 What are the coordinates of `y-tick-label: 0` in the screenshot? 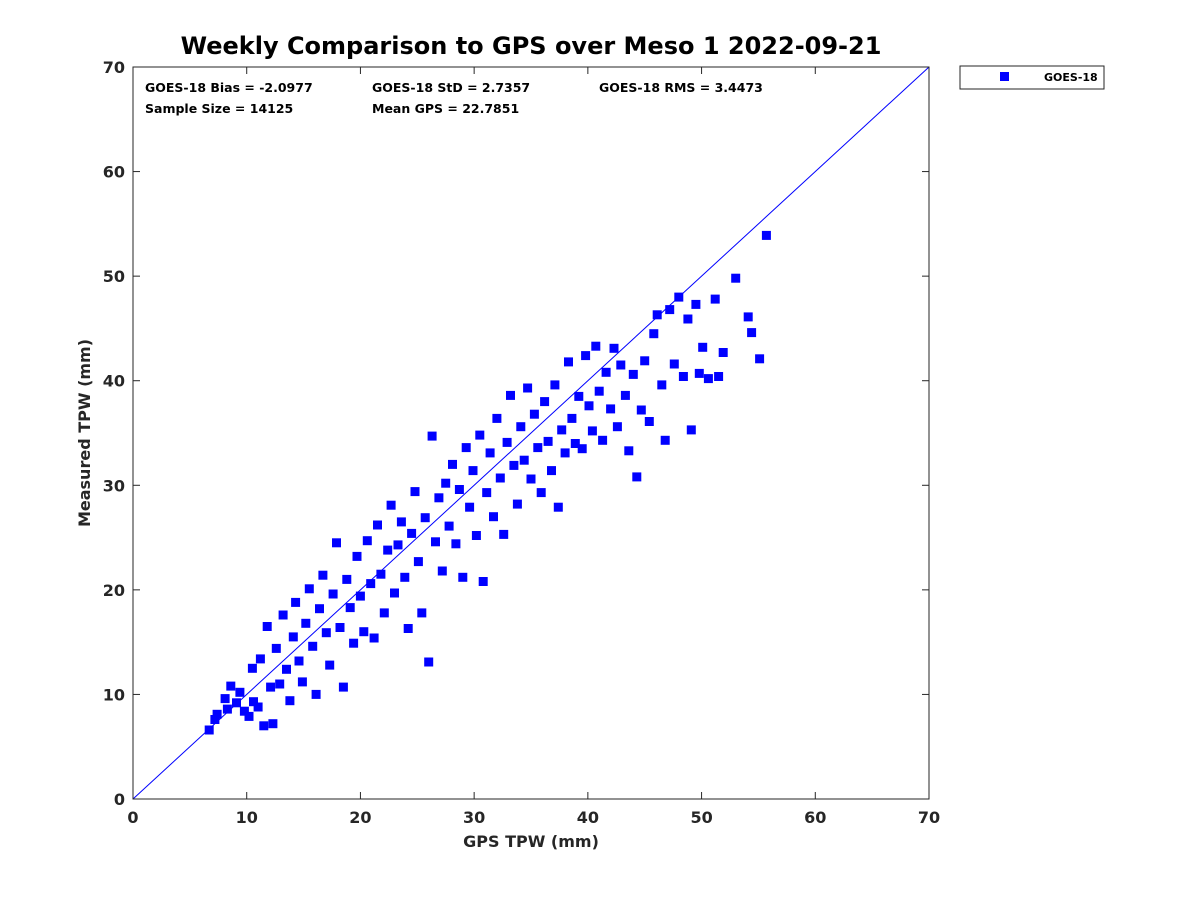 It's located at (119, 799).